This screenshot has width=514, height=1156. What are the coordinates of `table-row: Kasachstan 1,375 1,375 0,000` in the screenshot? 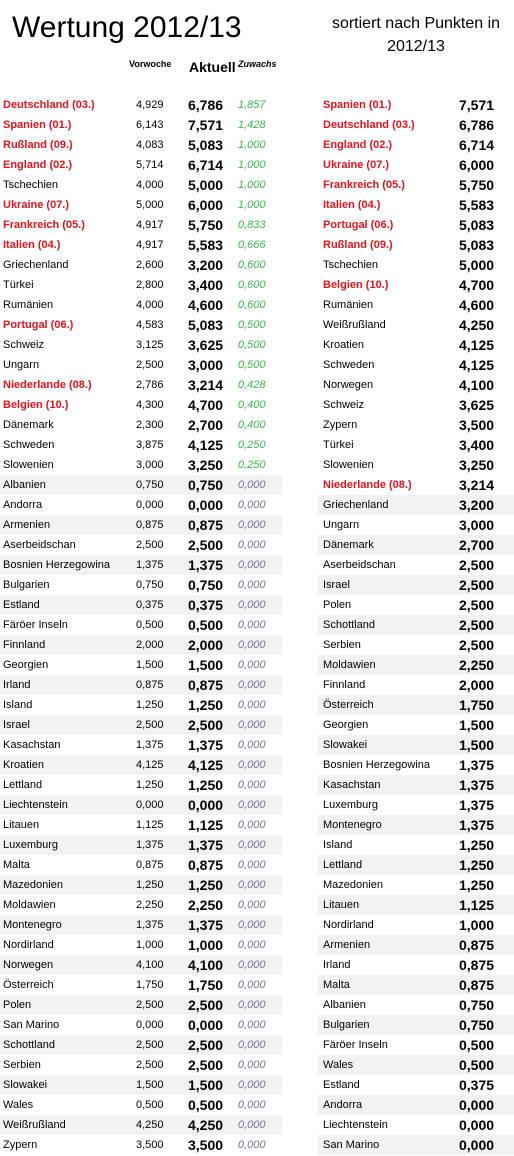 It's located at (141, 745).